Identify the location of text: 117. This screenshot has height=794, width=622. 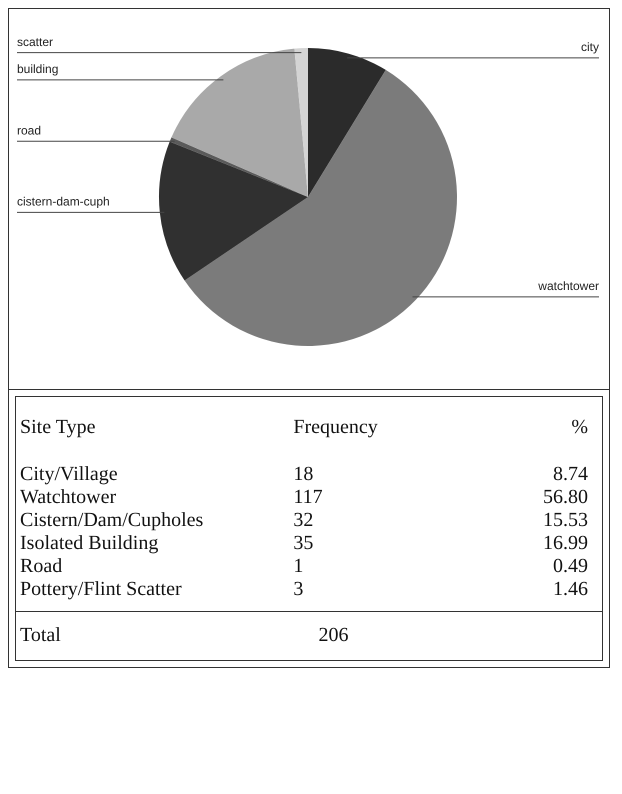
(308, 497).